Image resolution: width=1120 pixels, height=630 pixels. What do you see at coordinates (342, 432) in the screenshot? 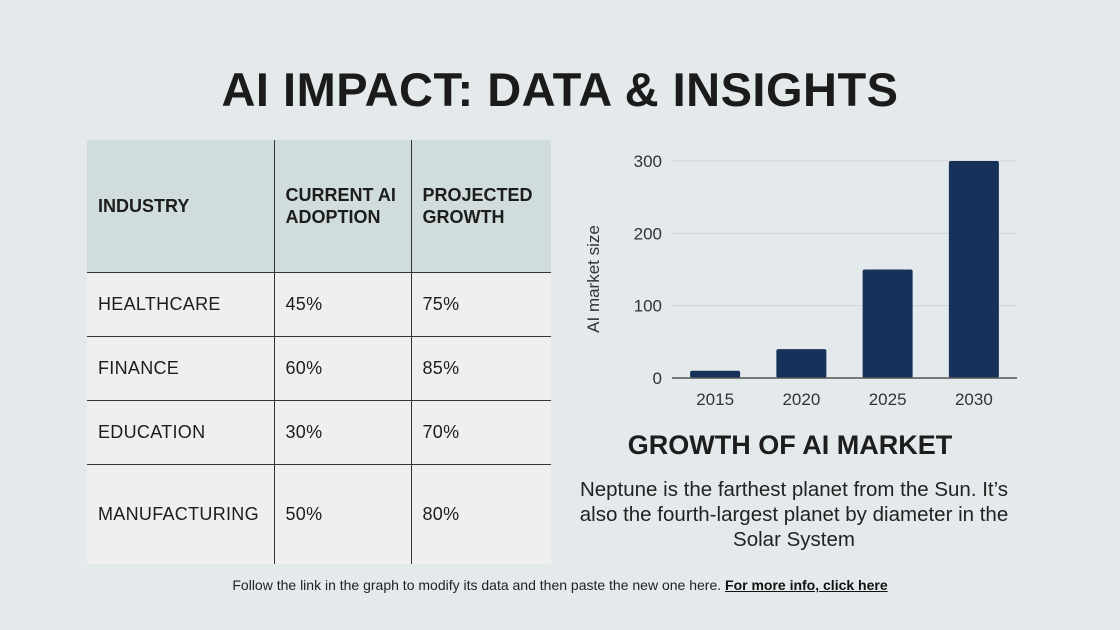
I see `cell-adoption: 30%` at bounding box center [342, 432].